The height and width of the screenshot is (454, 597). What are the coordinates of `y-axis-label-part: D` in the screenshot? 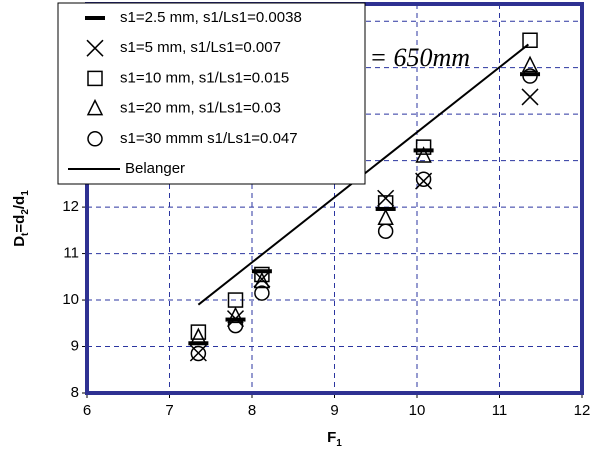 It's located at (19, 241).